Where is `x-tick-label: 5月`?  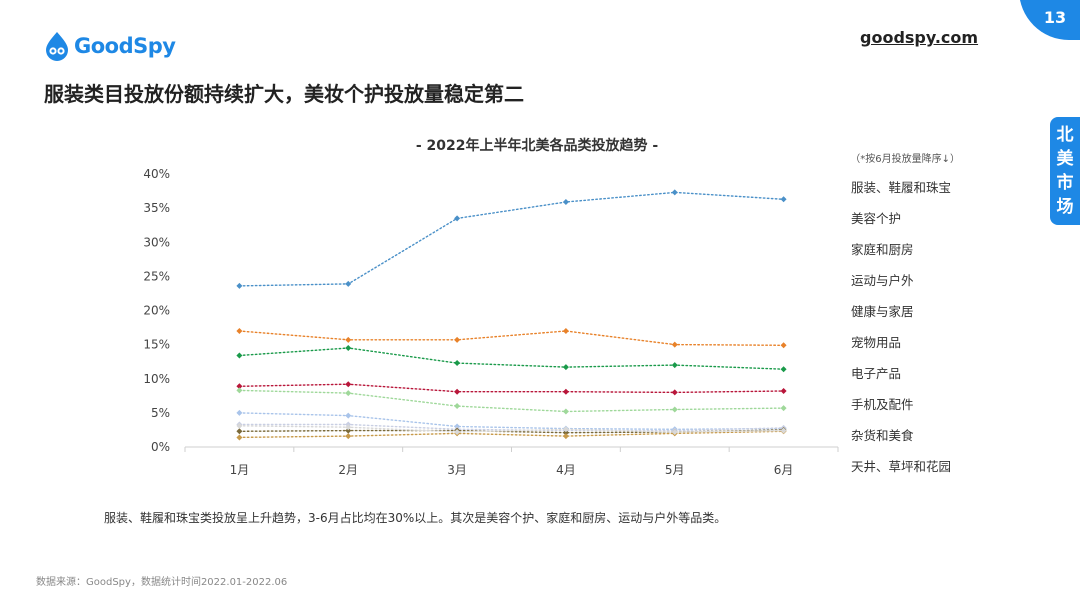
x-tick-label: 5月 is located at coordinates (675, 470).